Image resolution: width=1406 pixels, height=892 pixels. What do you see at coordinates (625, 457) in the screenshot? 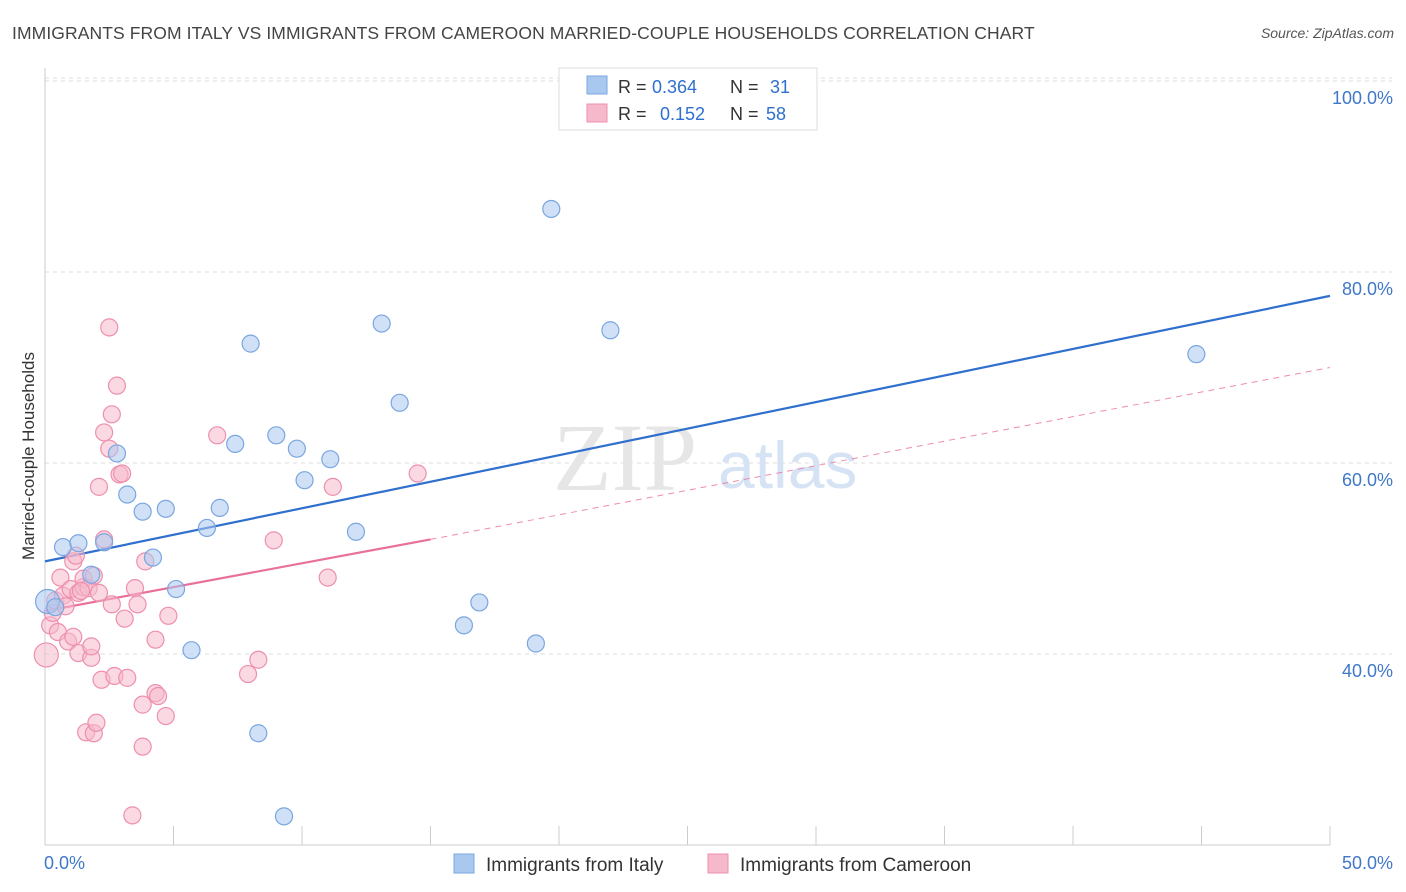
I see `watermark-zip: ZIP` at bounding box center [625, 457].